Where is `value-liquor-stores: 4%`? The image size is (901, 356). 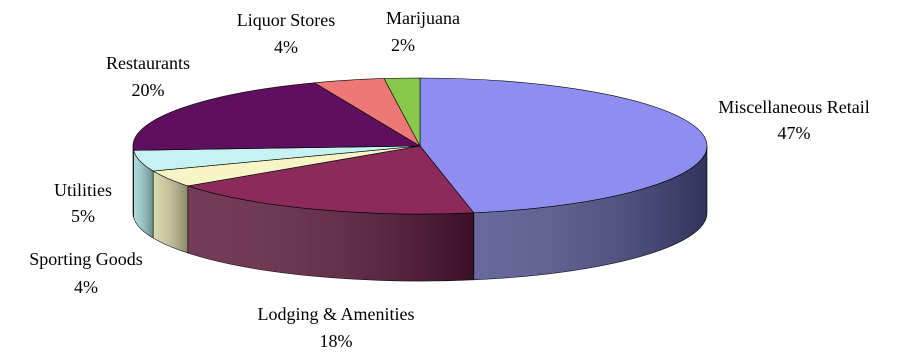
value-liquor-stores: 4% is located at coordinates (286, 47).